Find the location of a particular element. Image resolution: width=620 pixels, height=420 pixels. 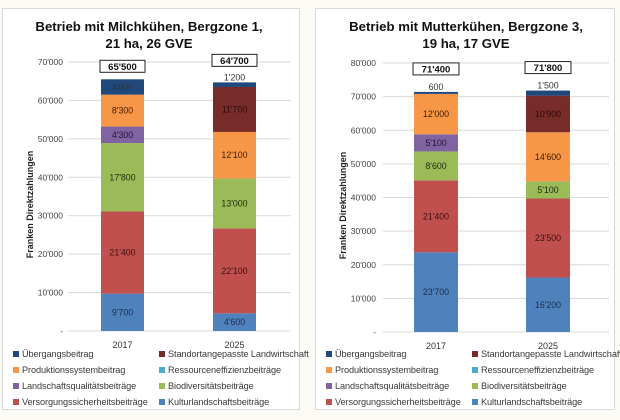

total-label: 71'400 is located at coordinates (436, 69).